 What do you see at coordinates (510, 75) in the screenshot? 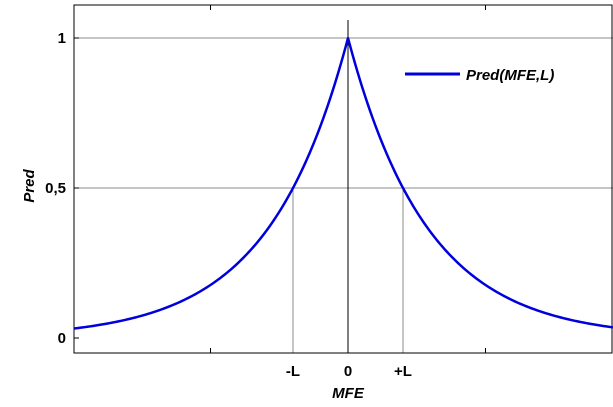
I see `legend-entry-pred: Pred(MFE,L)` at bounding box center [510, 75].